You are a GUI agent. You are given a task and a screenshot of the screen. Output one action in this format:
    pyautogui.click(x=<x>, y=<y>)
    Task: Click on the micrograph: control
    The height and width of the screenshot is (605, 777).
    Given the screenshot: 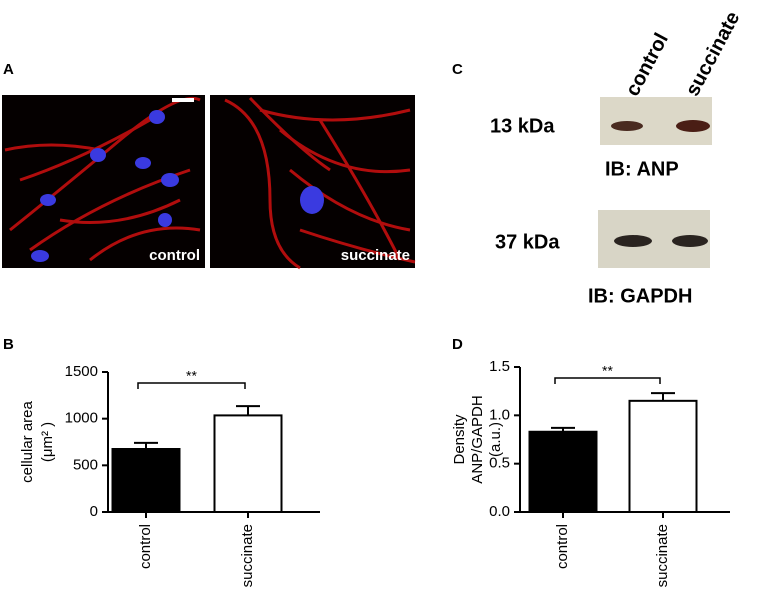 What is the action you would take?
    pyautogui.click(x=103, y=181)
    